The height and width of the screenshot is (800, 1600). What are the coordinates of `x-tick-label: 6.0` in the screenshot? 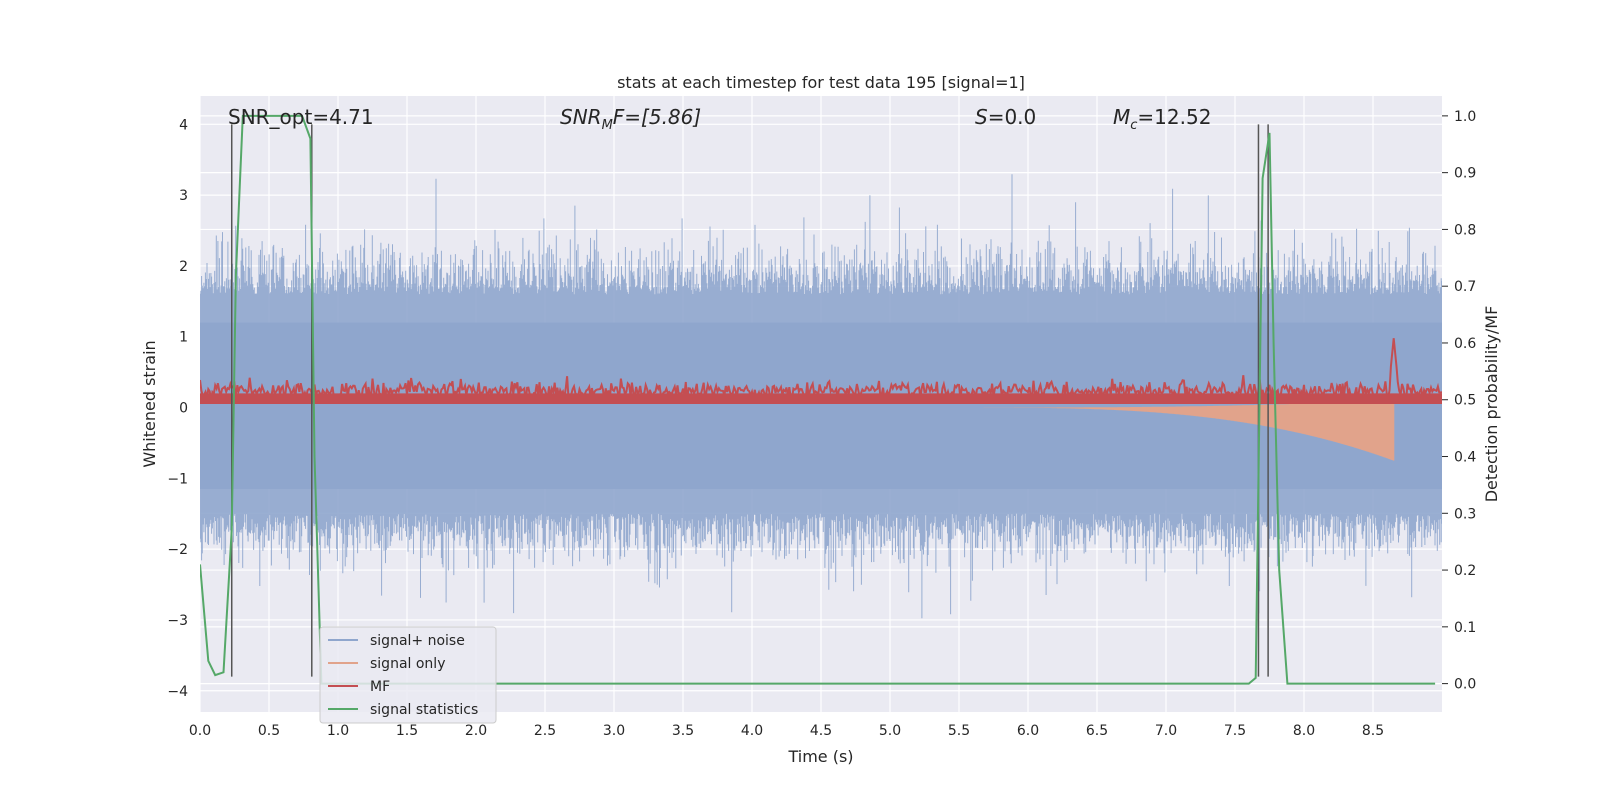 It's located at (1028, 731).